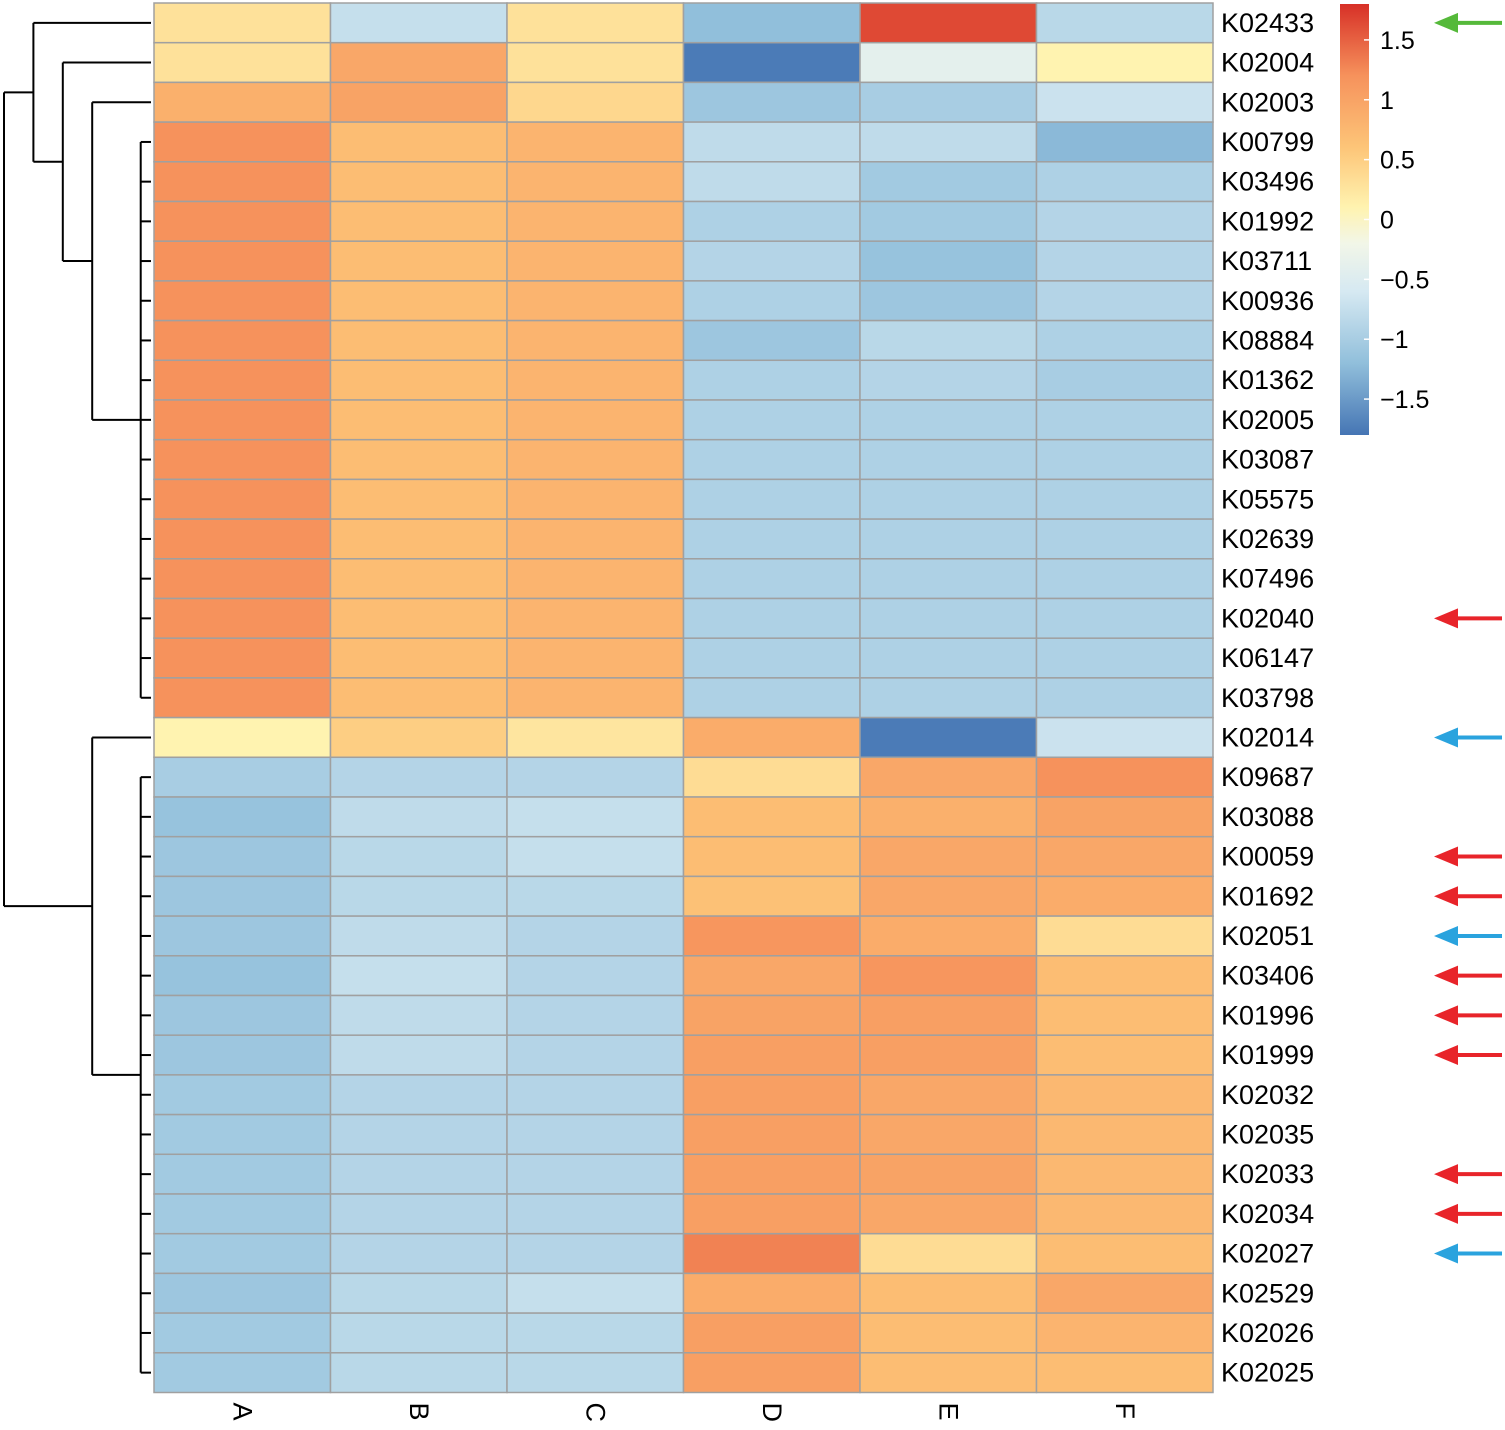  I want to click on row-label: K02003, so click(1267, 102).